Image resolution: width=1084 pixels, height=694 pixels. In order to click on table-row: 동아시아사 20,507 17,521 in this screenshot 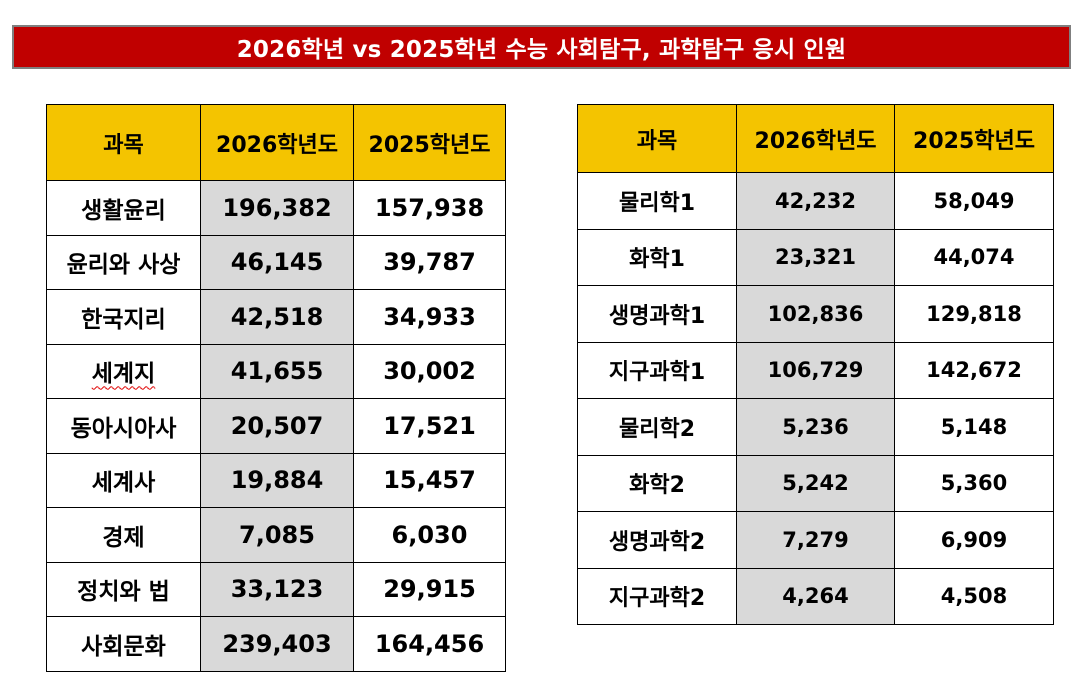, I will do `click(276, 426)`.